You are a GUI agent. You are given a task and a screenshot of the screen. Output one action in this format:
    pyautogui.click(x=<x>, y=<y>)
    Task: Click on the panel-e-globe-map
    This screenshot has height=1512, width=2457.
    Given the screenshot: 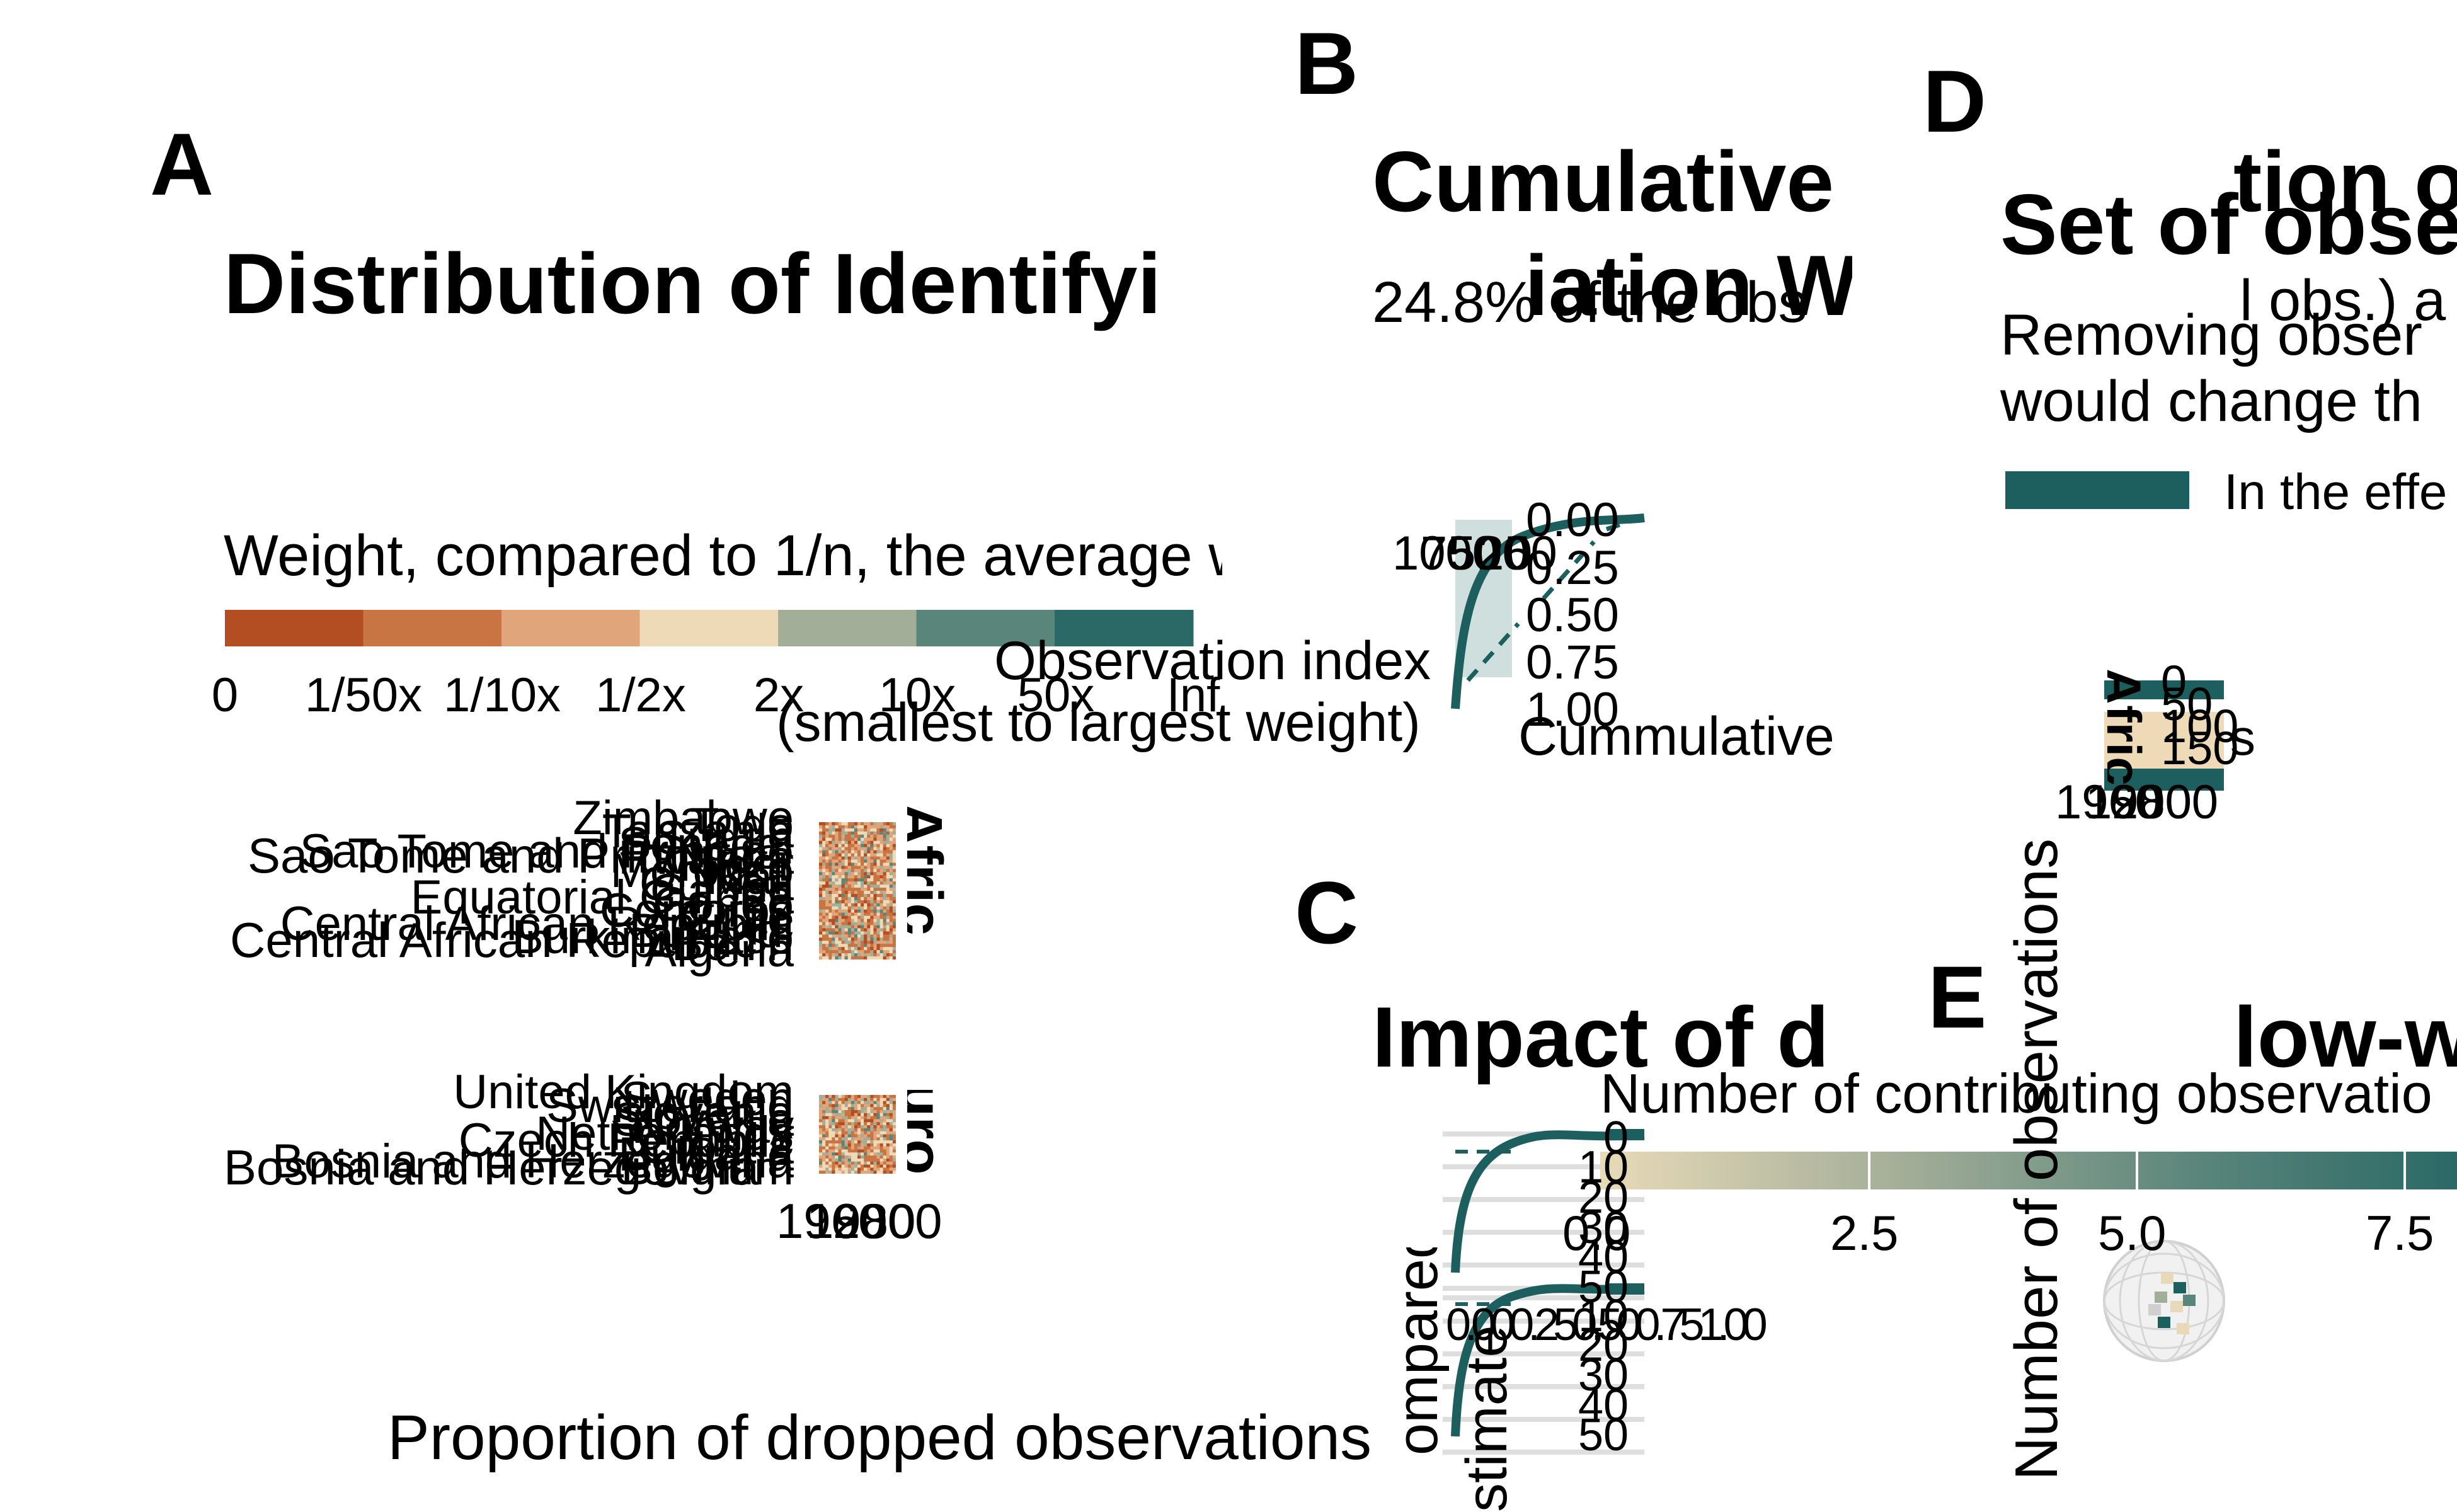 What is the action you would take?
    pyautogui.click(x=2164, y=1301)
    